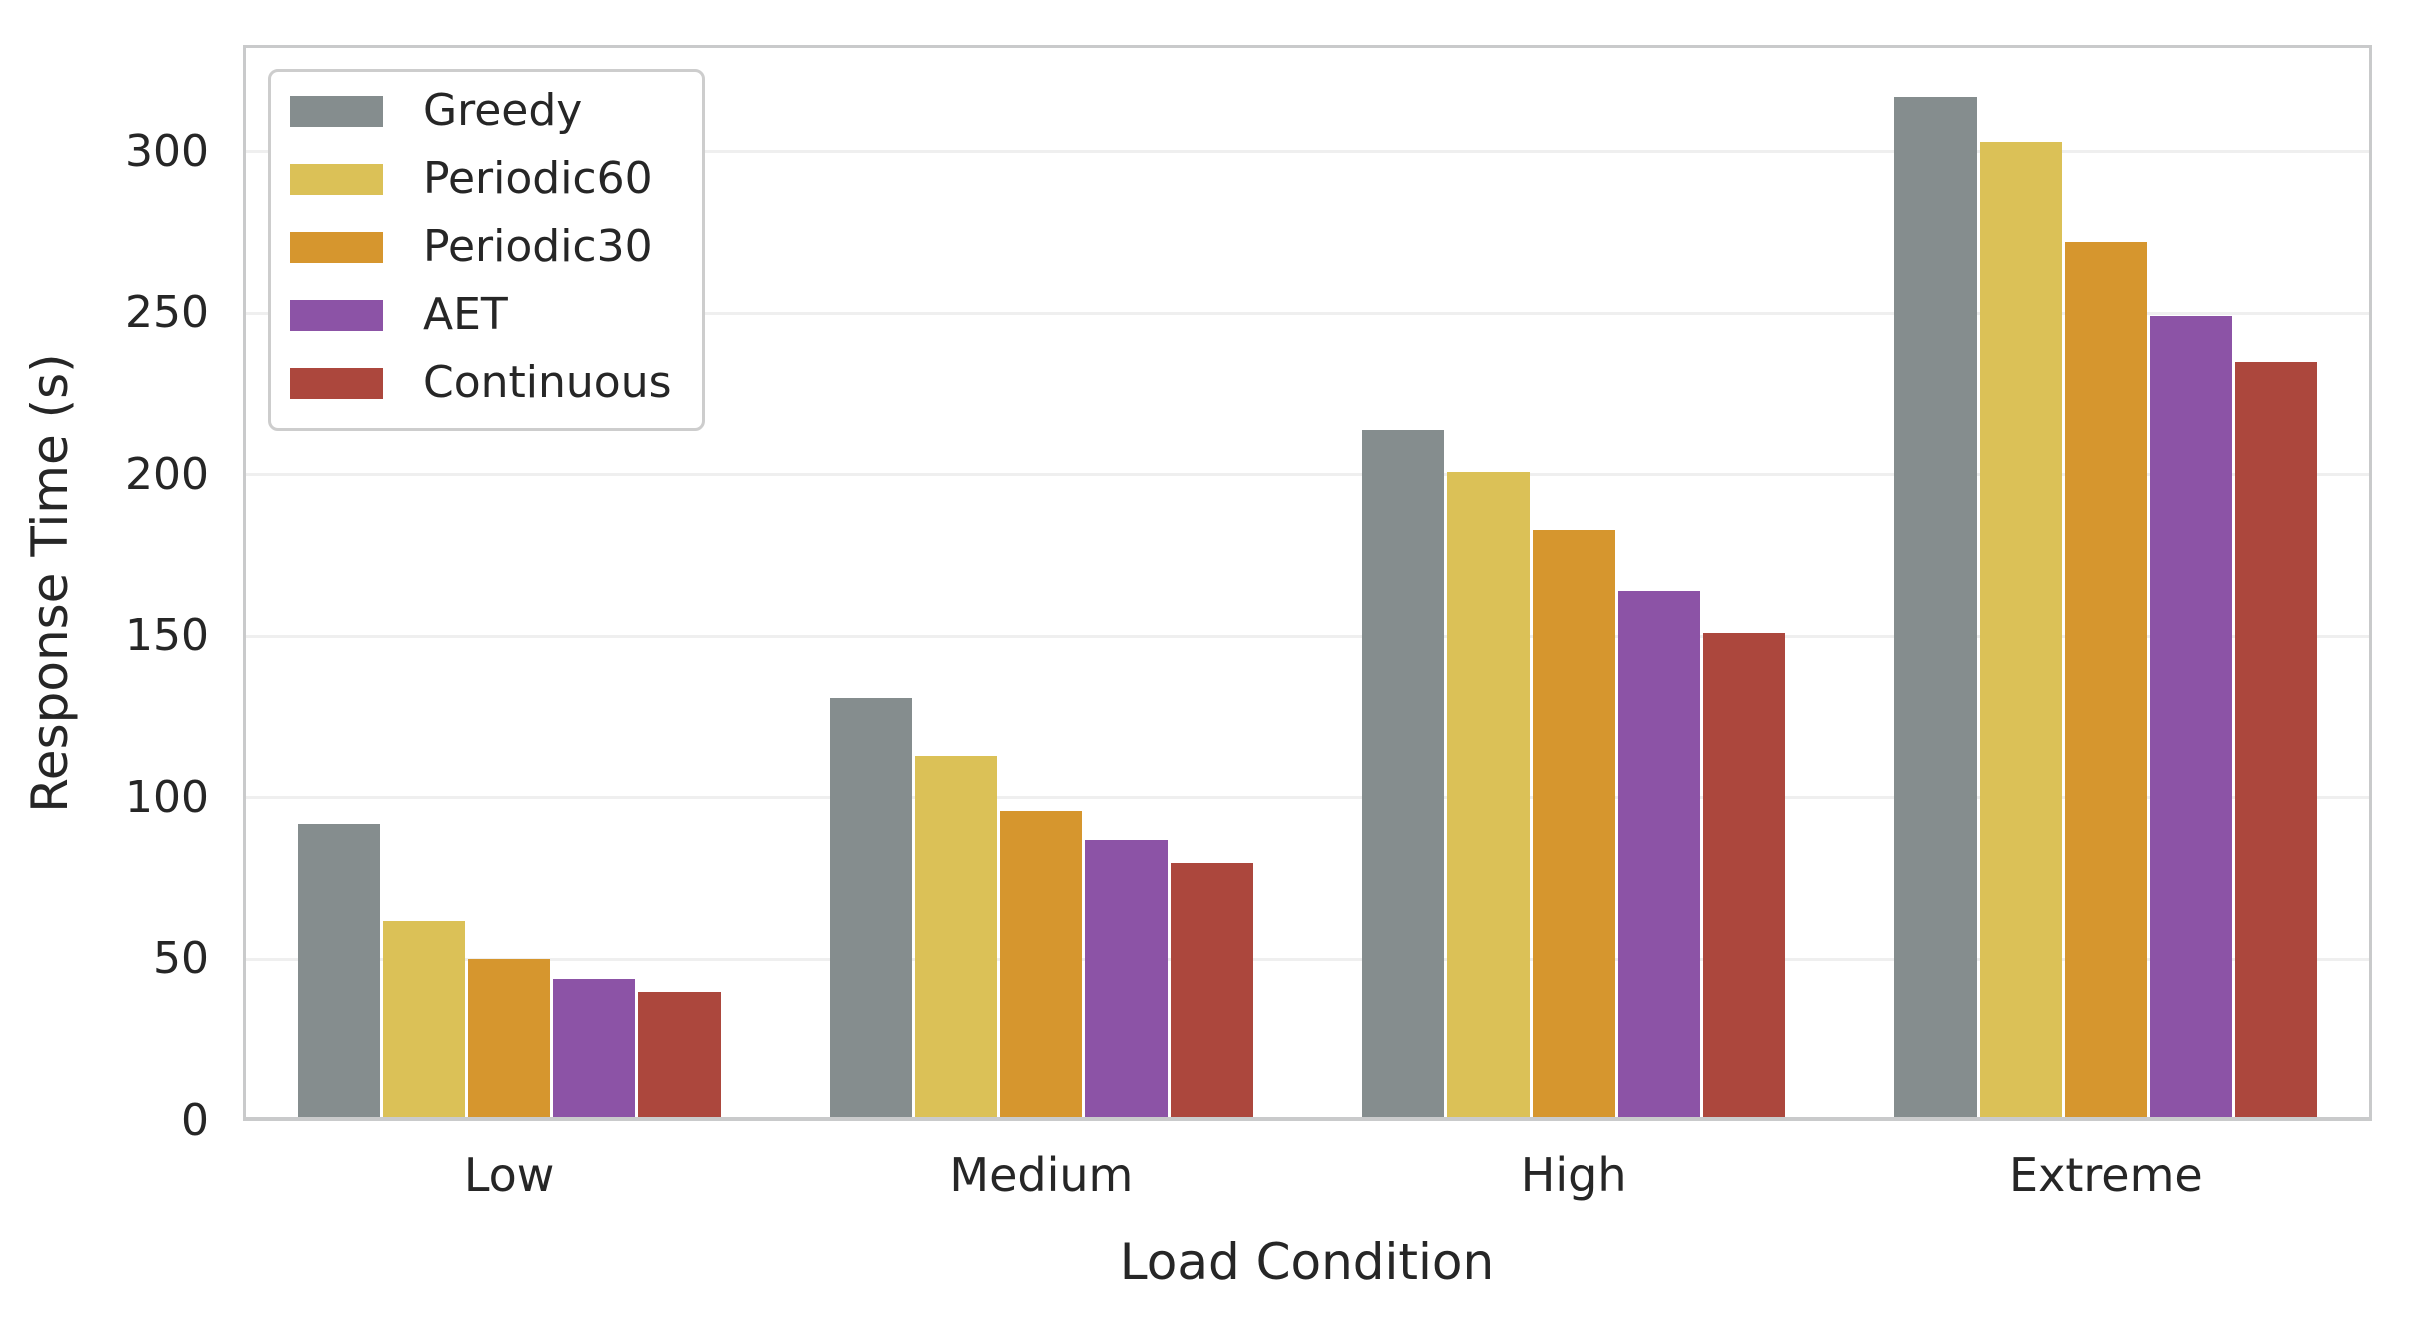 Image resolution: width=2415 pixels, height=1317 pixels. What do you see at coordinates (871, 909) in the screenshot?
I see `bar-greedy-medium` at bounding box center [871, 909].